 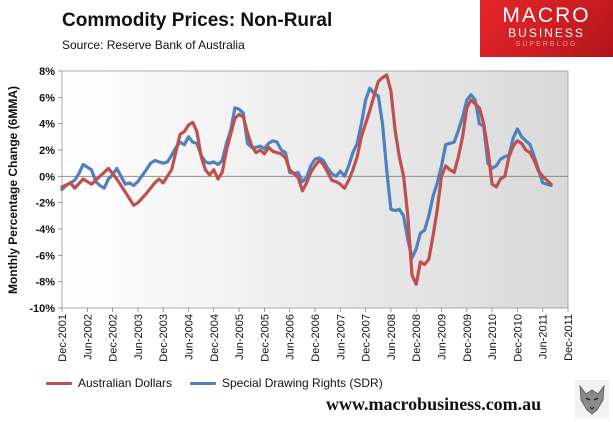 I want to click on x-tick-label: Jun-2008, so click(x=392, y=337).